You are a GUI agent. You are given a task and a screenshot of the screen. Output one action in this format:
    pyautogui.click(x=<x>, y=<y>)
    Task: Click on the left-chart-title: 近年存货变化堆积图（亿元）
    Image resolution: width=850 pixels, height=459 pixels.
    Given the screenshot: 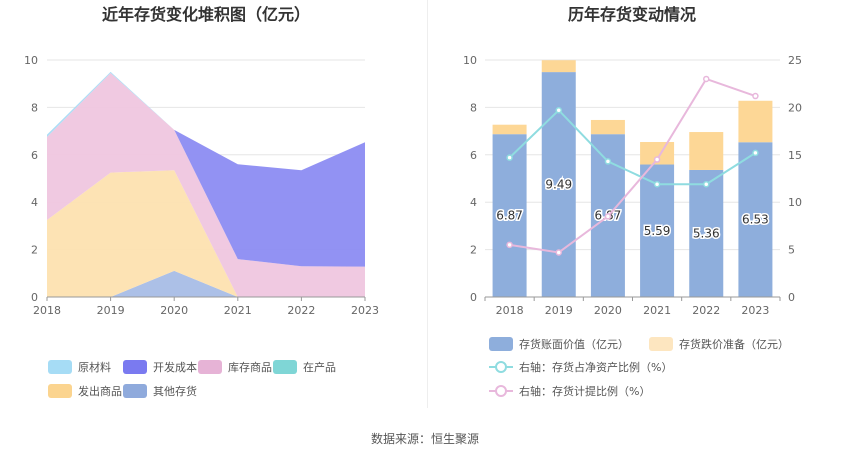 What is the action you would take?
    pyautogui.click(x=206, y=14)
    